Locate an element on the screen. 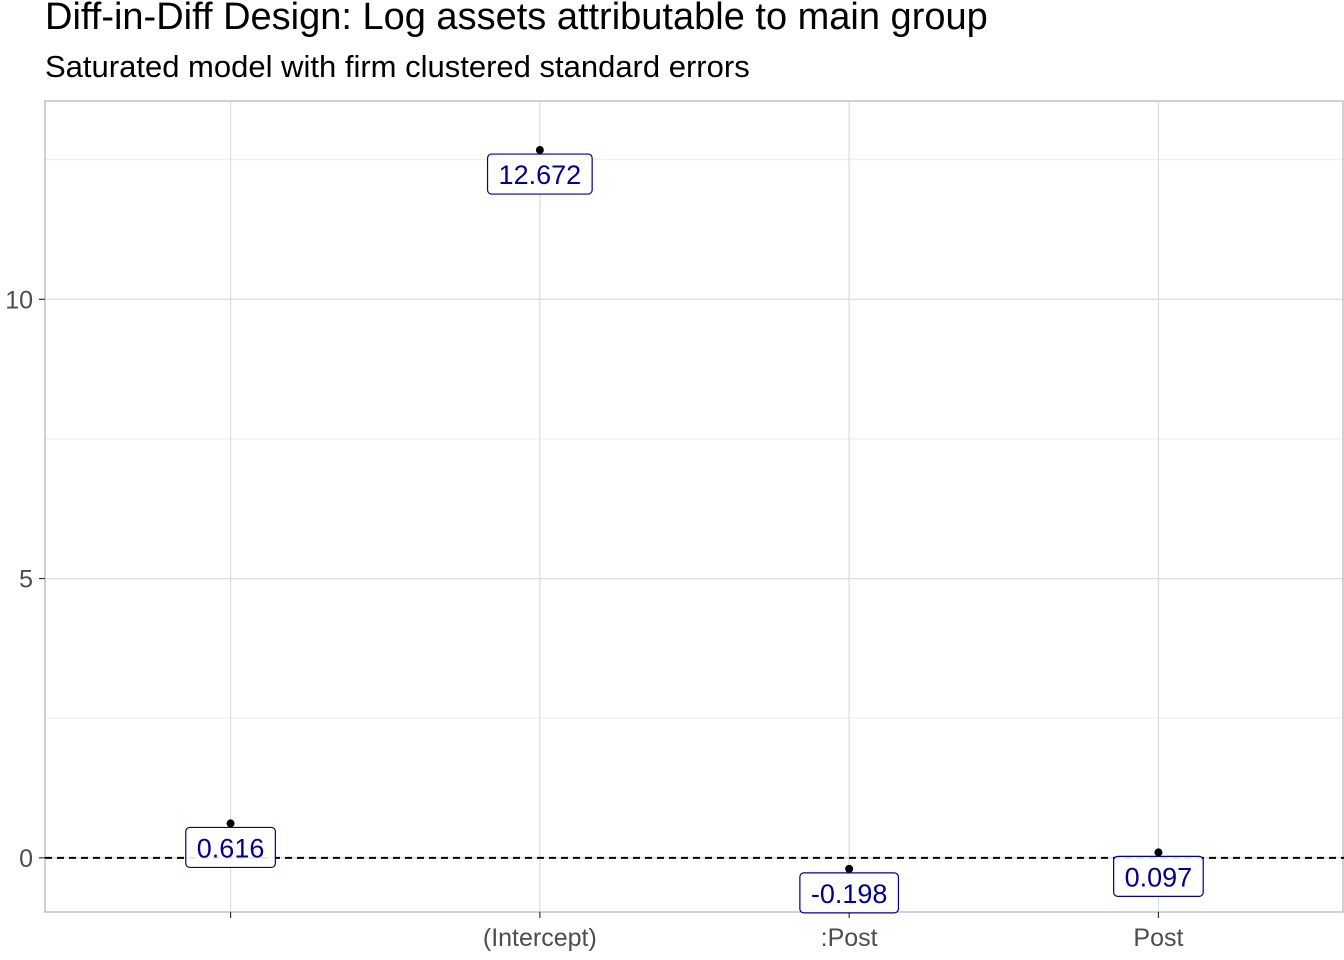 This screenshot has height=960, width=1344. y-tick-label: 5 is located at coordinates (26, 580).